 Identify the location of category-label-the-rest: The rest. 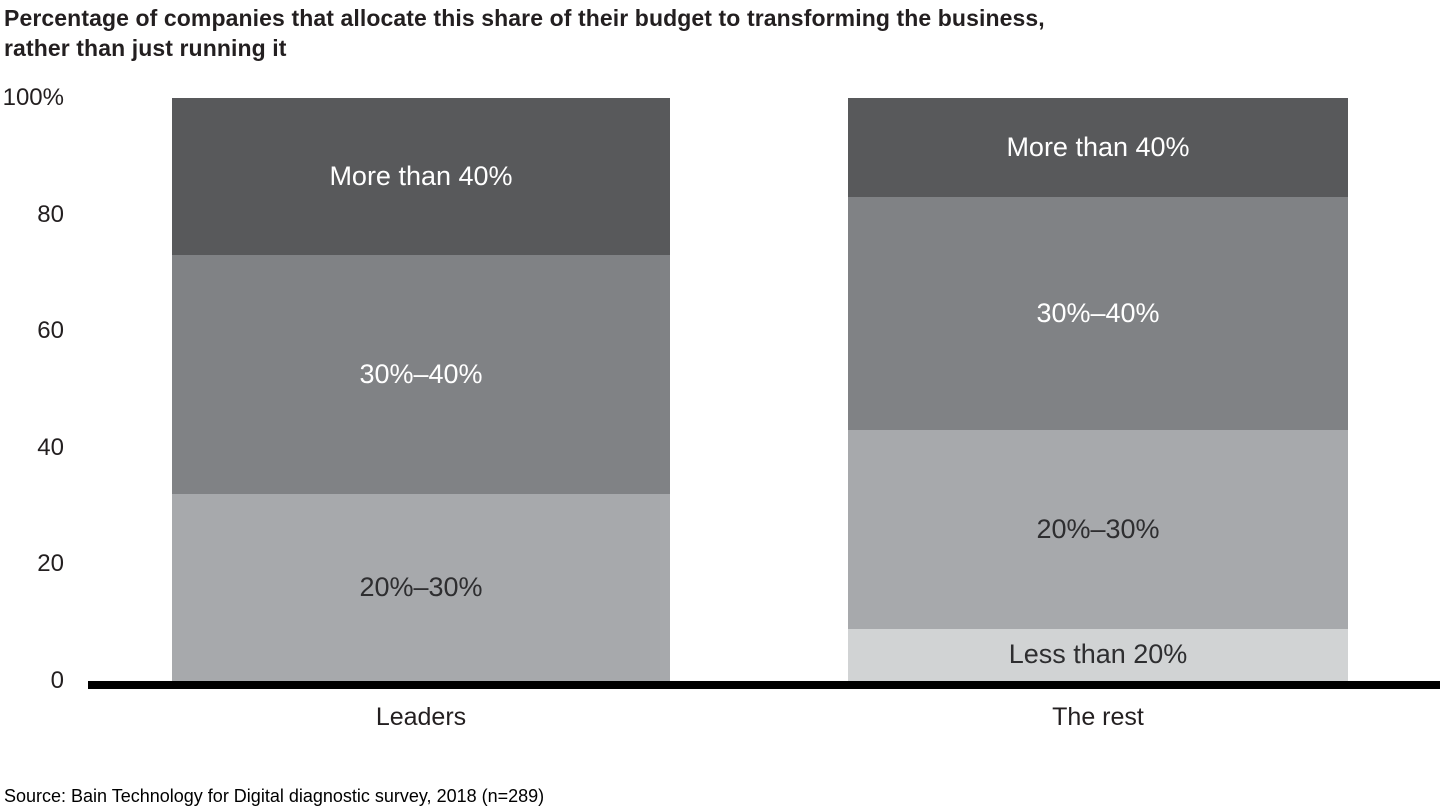
(1098, 717).